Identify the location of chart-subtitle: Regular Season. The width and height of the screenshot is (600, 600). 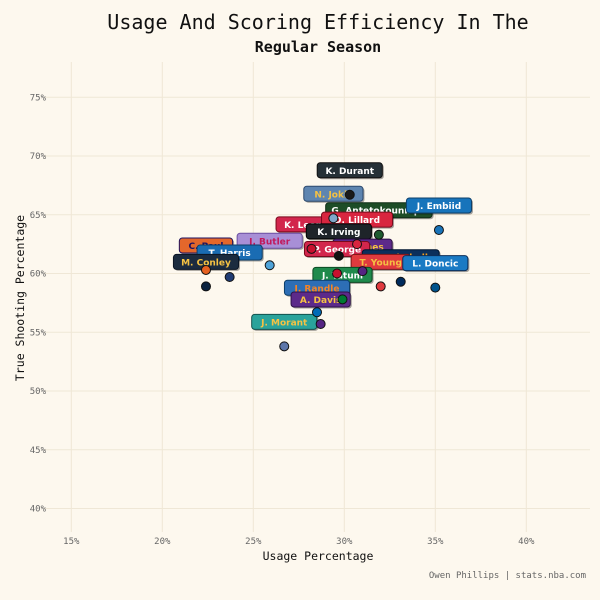
(318, 47).